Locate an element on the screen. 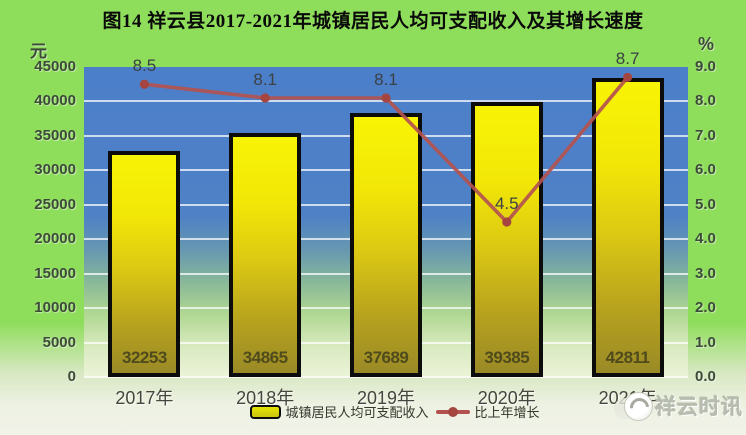  right-axis-tick: 1.0 is located at coordinates (705, 342).